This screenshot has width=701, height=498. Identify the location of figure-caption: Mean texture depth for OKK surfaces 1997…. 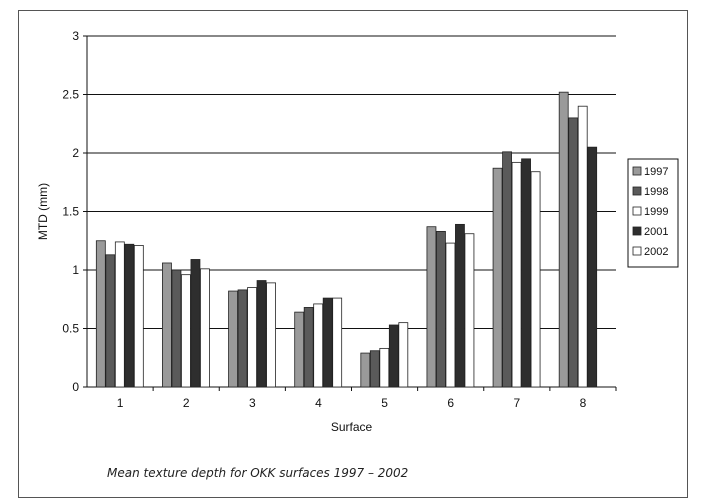
(258, 473).